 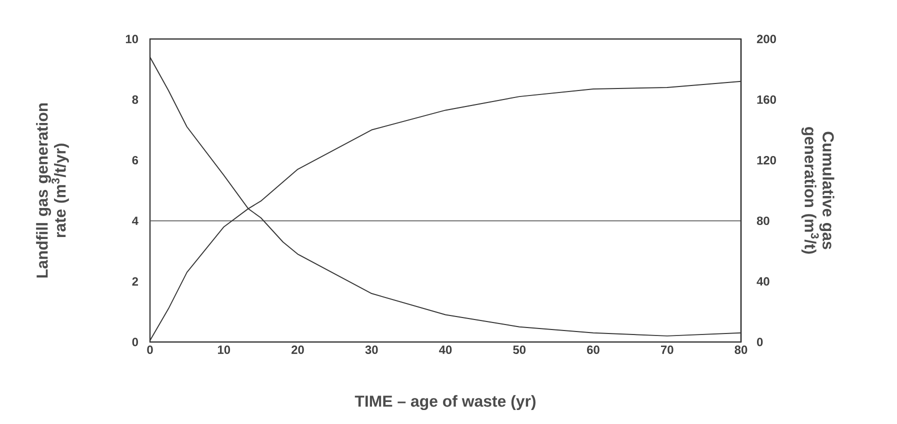 I want to click on y2-tick-label: 120, so click(x=766, y=160).